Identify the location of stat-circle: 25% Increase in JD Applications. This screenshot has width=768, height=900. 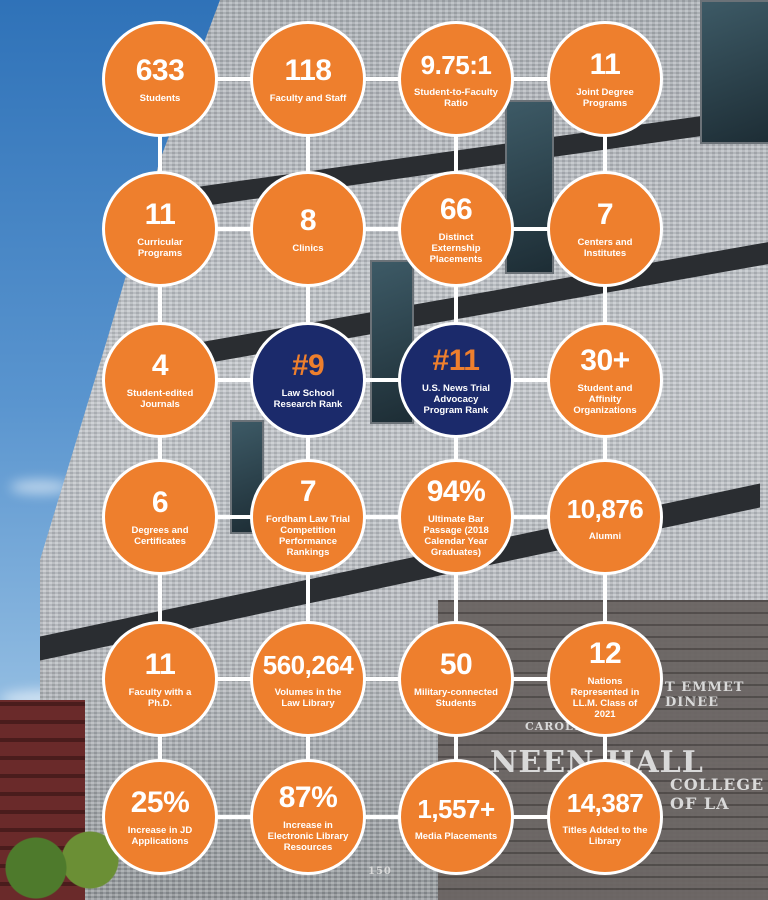
(160, 817).